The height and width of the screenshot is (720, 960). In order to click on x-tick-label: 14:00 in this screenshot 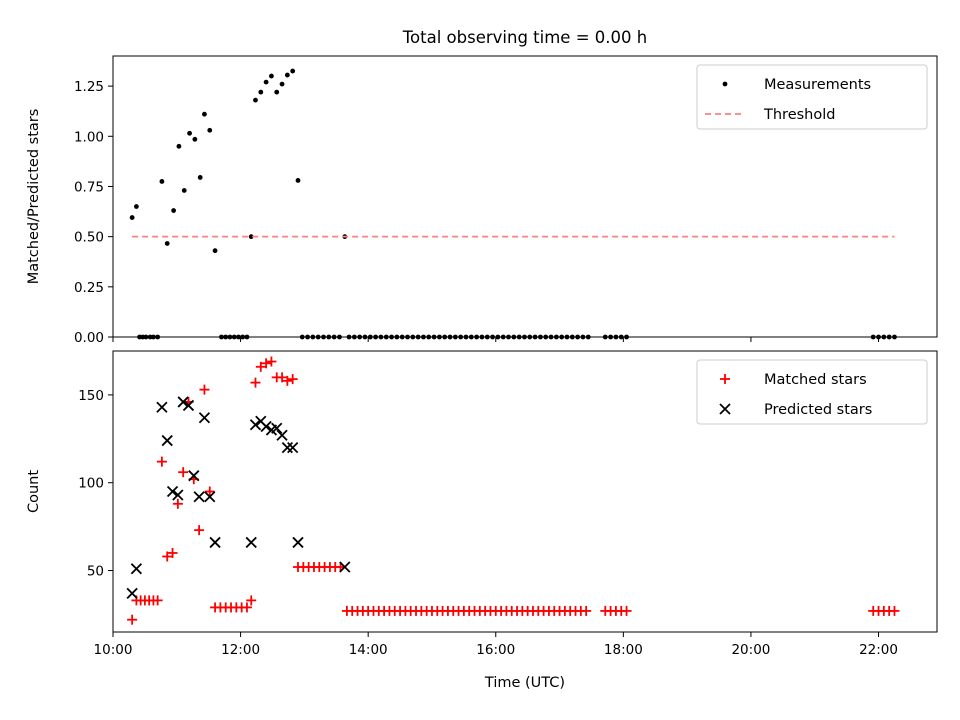, I will do `click(368, 650)`.